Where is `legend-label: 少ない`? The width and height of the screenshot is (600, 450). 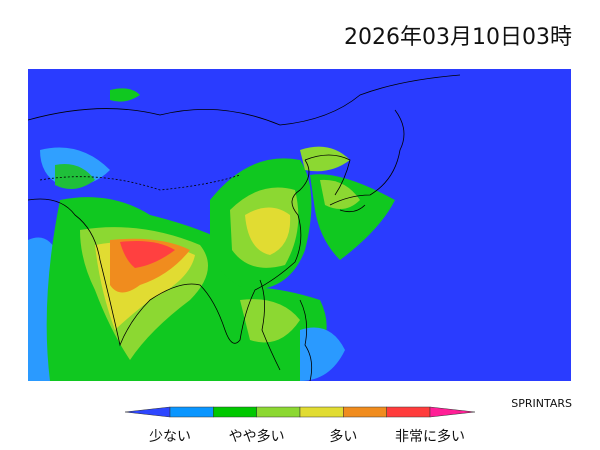
legend-label: 少ない is located at coordinates (170, 437).